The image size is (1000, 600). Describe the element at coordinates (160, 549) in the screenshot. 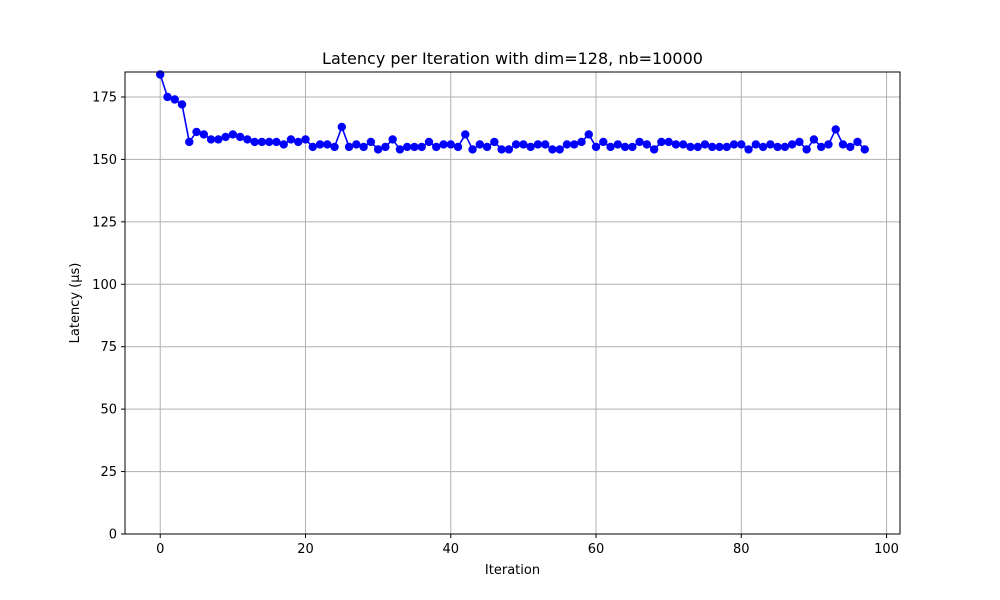

I see `x-tick-label: 0` at that location.